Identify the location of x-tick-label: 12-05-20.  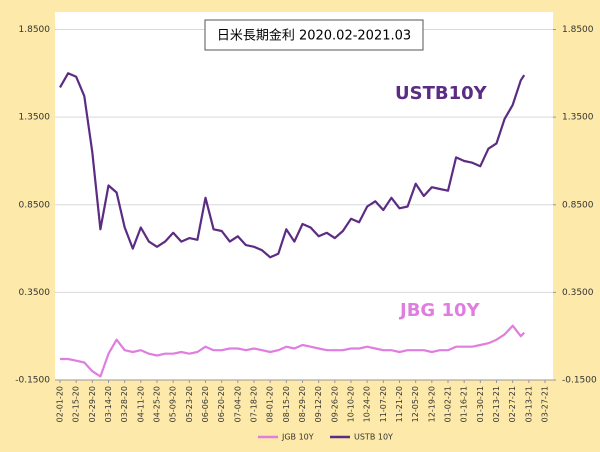
(415, 404).